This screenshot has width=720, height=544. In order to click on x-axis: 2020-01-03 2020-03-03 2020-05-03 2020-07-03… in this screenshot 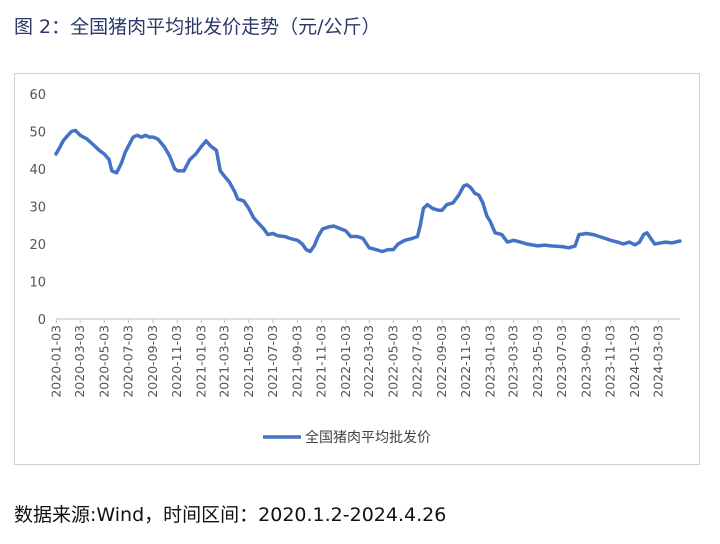, I will do `click(357, 358)`.